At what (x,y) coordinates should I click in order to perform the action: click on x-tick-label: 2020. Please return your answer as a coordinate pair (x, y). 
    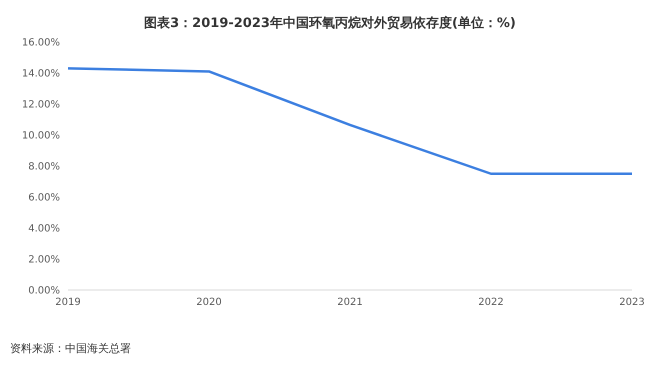
    Looking at the image, I should click on (209, 302).